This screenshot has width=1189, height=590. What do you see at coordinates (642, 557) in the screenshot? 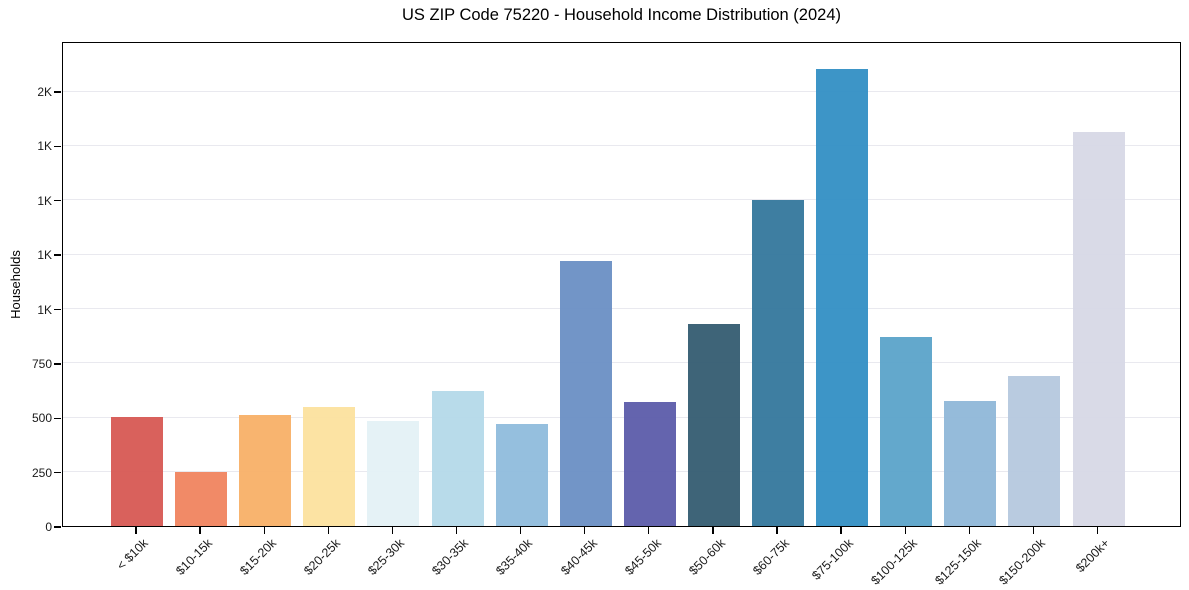
I see `x-tick-label: $45-50k` at bounding box center [642, 557].